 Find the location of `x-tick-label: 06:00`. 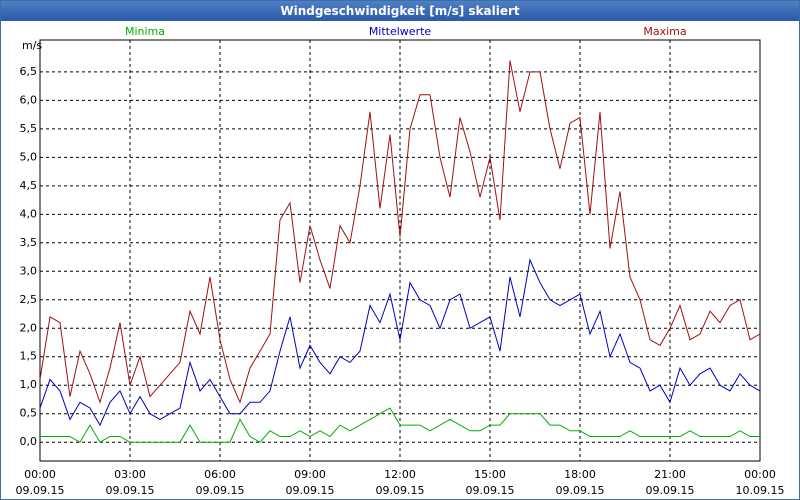

x-tick-label: 06:00 is located at coordinates (220, 474).